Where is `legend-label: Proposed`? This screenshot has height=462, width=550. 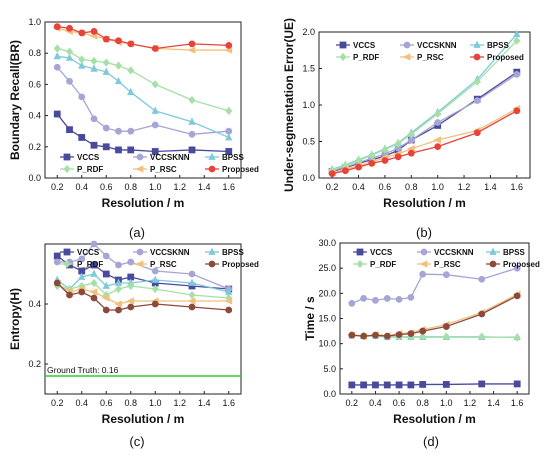 legend-label: Proposed is located at coordinates (505, 57).